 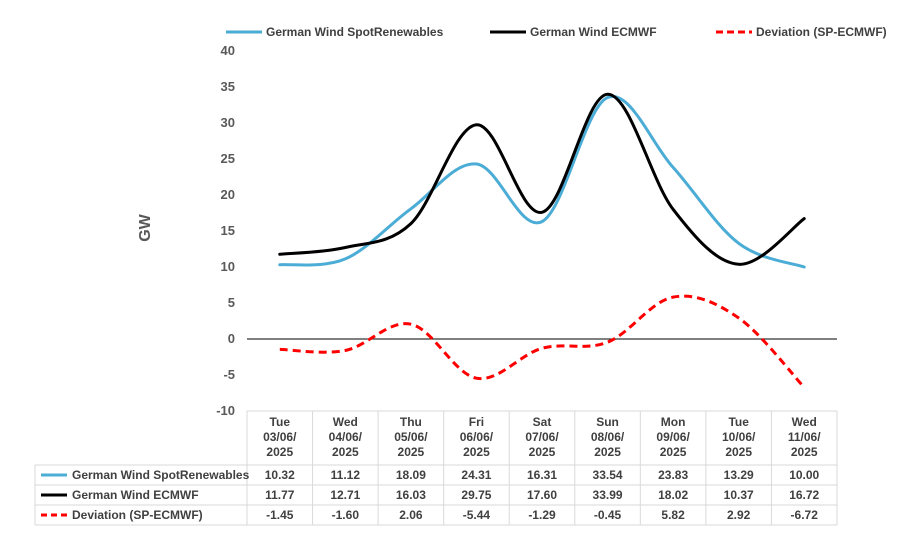 What do you see at coordinates (280, 515) in the screenshot?
I see `table-cell-value: -1.45` at bounding box center [280, 515].